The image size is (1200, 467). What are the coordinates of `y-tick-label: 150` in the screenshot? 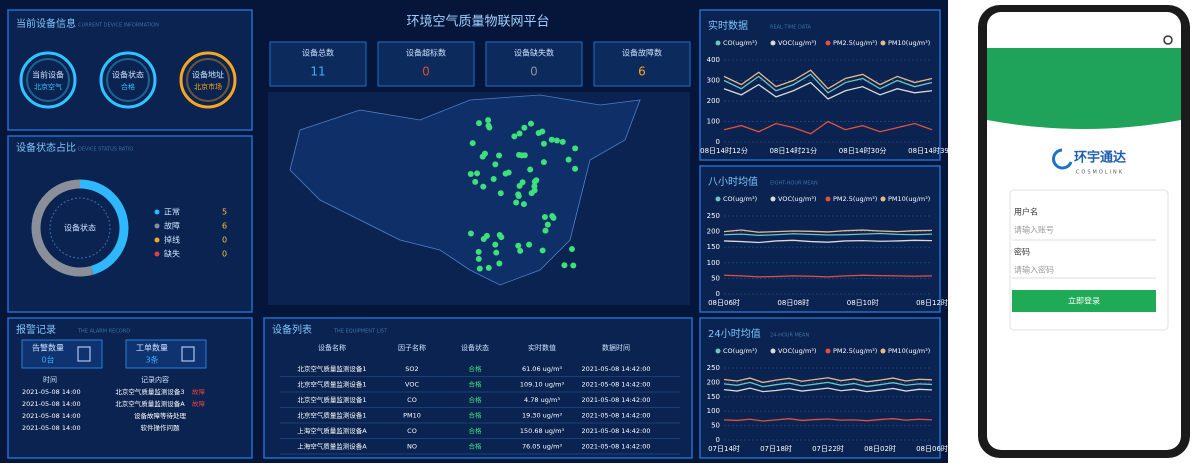 It's located at (713, 247).